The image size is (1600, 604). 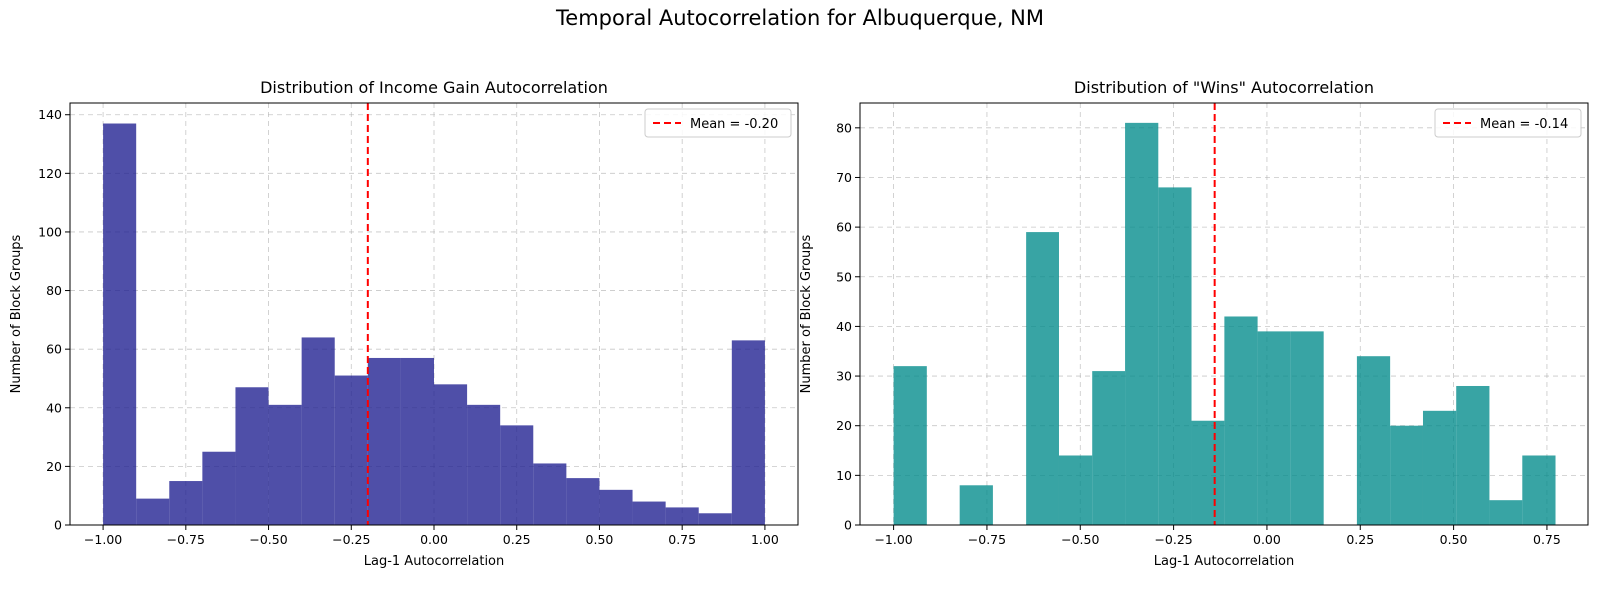 What do you see at coordinates (50, 173) in the screenshot?
I see `y-tick-label: 120` at bounding box center [50, 173].